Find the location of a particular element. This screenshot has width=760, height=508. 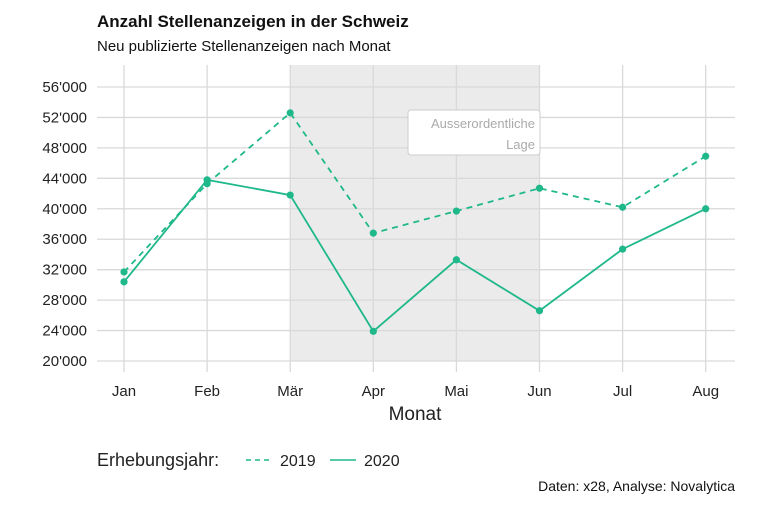

y-tick-label: 36'000 is located at coordinates (64, 239).